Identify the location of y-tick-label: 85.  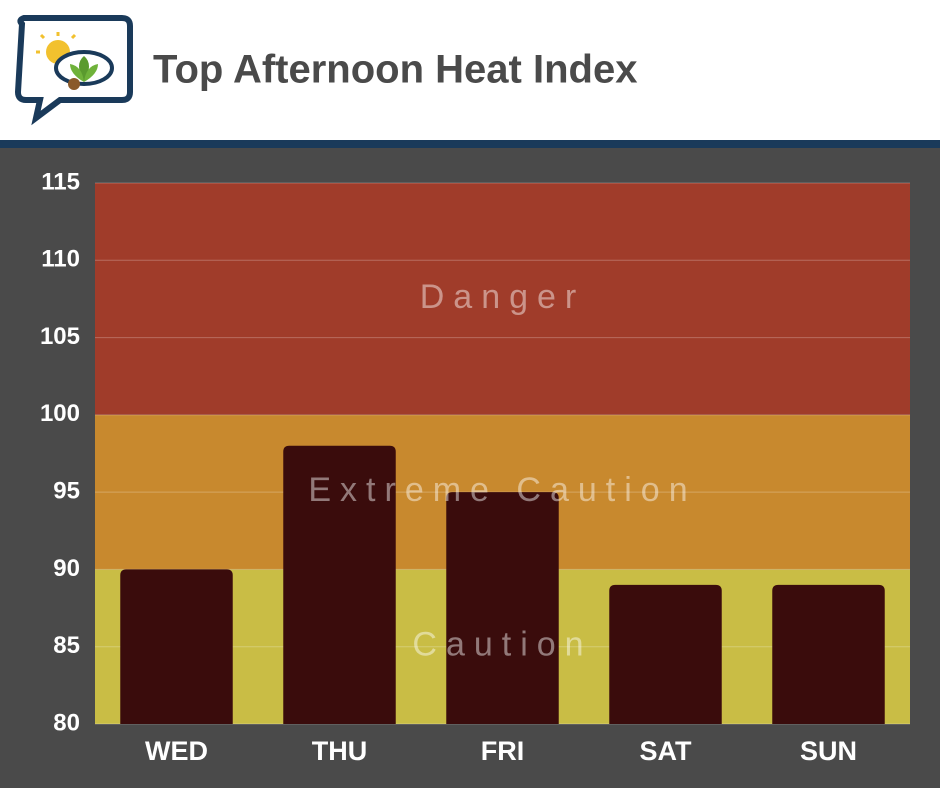
(66, 645).